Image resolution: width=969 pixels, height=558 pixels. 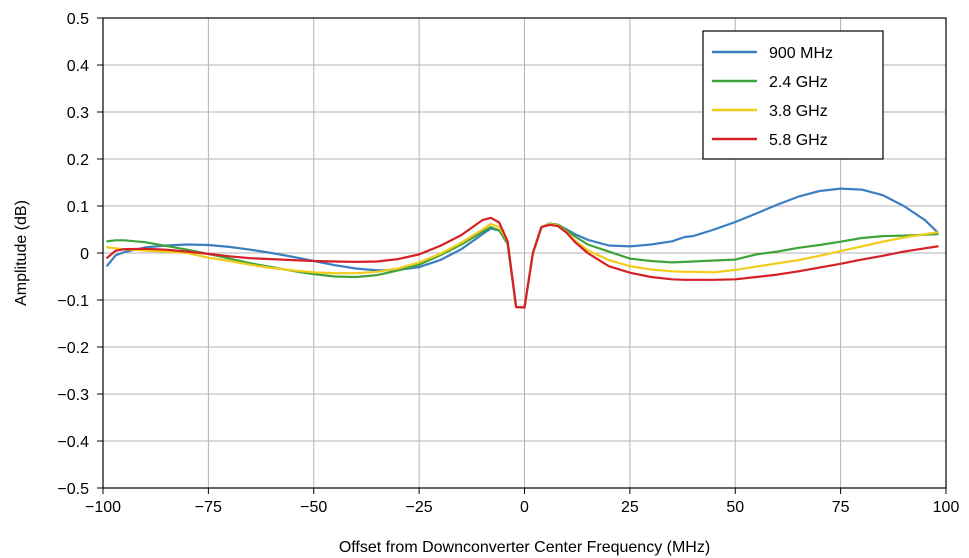 I want to click on y-tick-label: 0.5, so click(x=78, y=19).